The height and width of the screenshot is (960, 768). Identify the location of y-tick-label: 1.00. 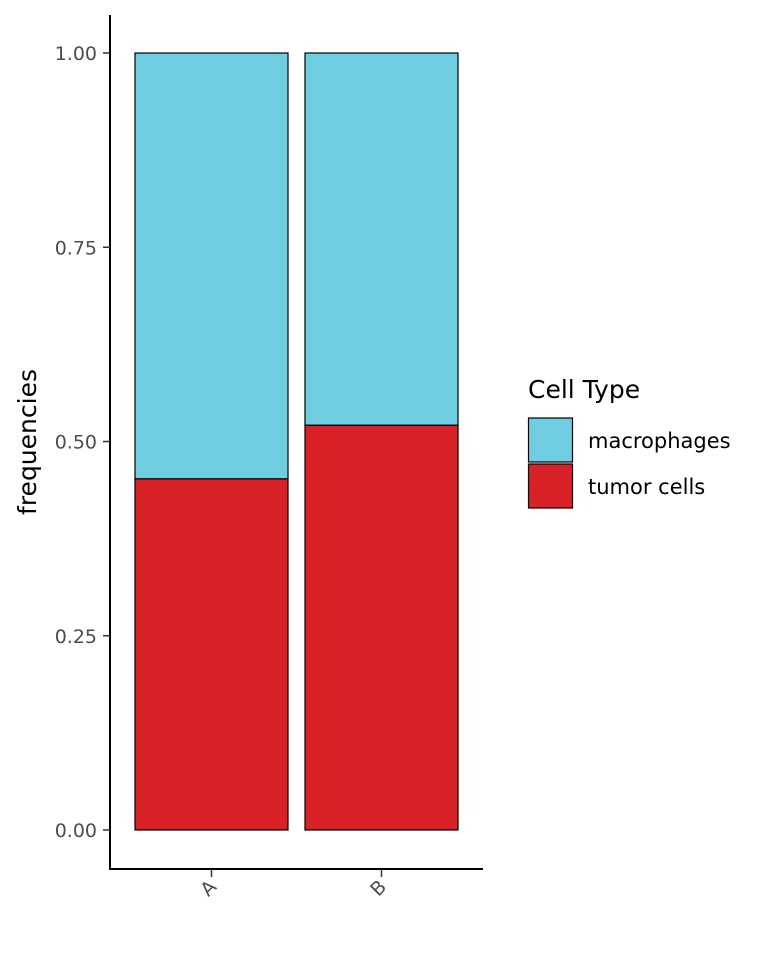
(76, 54).